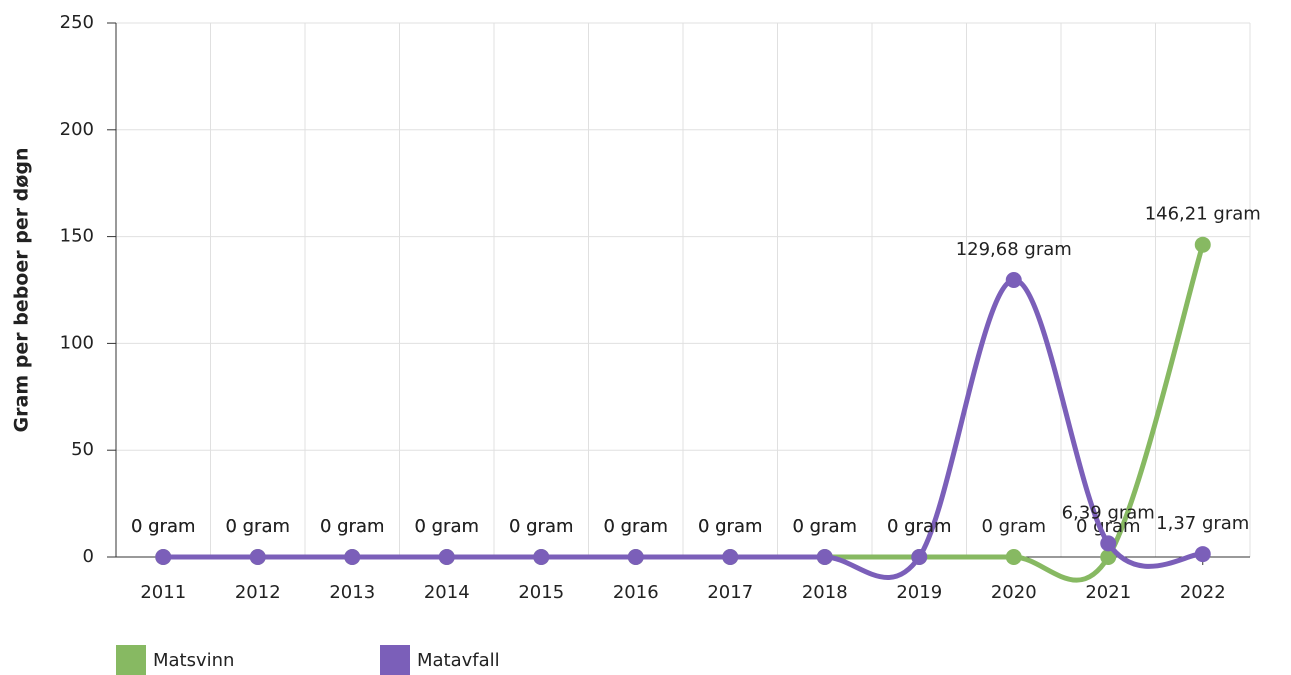 The image size is (1291, 675). I want to click on x-tick-label: 2020, so click(1014, 592).